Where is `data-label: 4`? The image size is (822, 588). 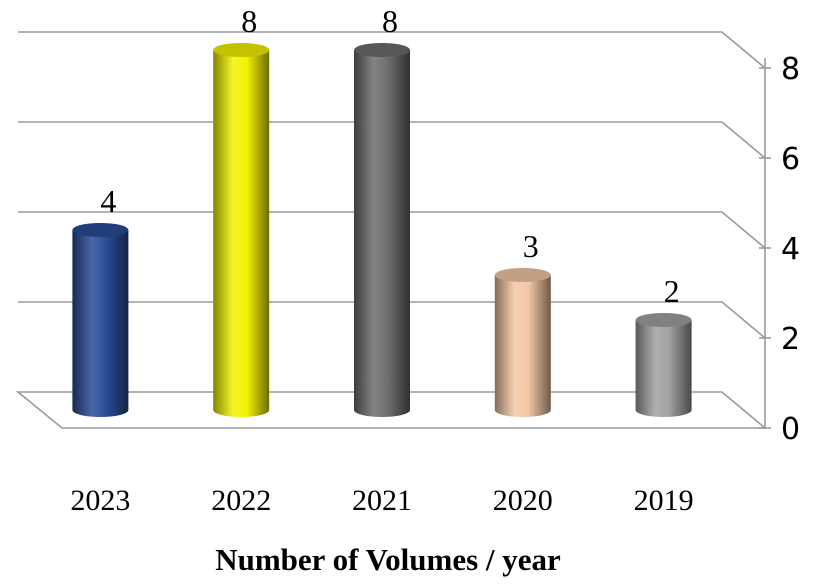
data-label: 4 is located at coordinates (108, 201).